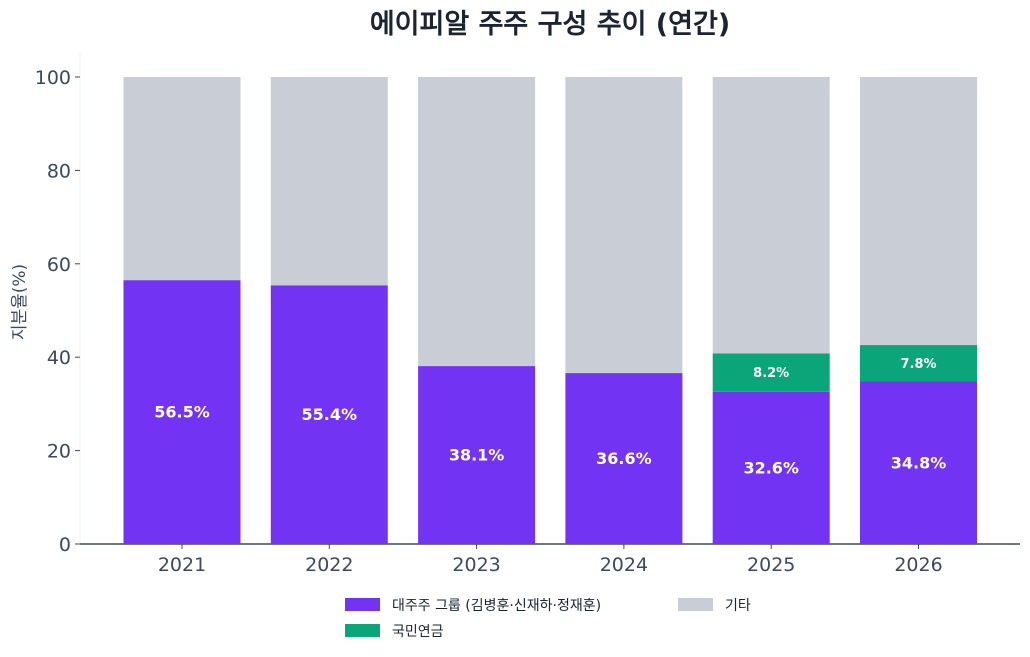 The height and width of the screenshot is (657, 1030). Describe the element at coordinates (329, 565) in the screenshot. I see `x-tick-label: 2022` at that location.